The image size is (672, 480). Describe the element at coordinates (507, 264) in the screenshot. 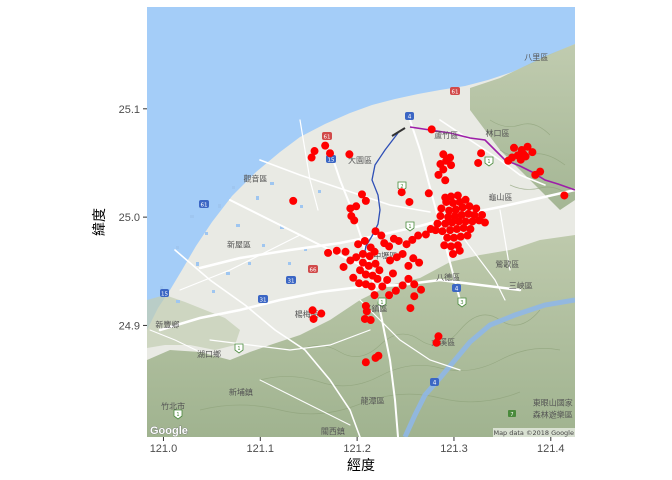

I see `place-label: 鶯歌區` at that location.